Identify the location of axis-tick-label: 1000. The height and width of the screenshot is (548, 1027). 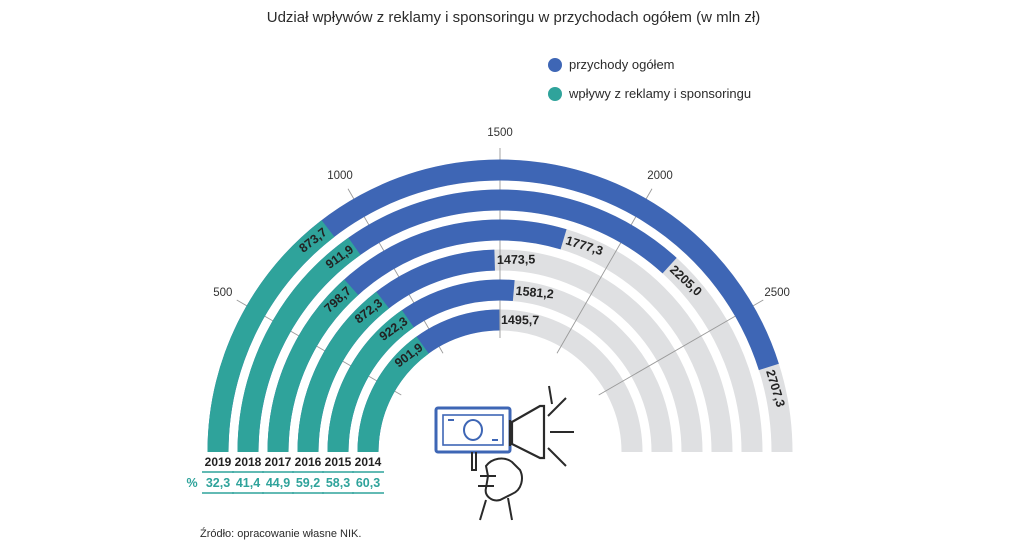
(340, 176).